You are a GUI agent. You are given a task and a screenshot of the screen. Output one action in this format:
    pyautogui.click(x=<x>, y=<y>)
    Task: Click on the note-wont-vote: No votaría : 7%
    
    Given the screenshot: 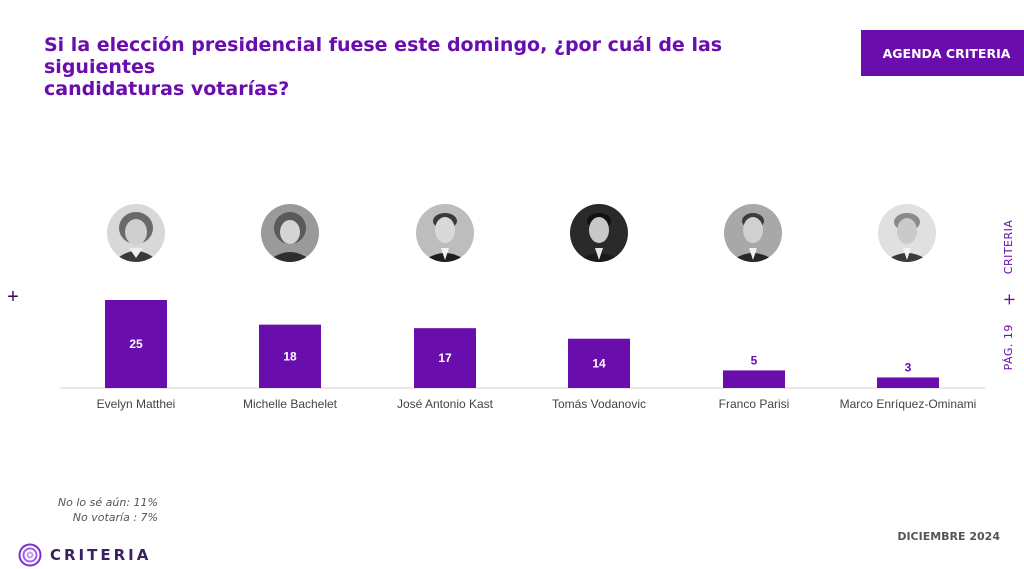 What is the action you would take?
    pyautogui.click(x=115, y=517)
    